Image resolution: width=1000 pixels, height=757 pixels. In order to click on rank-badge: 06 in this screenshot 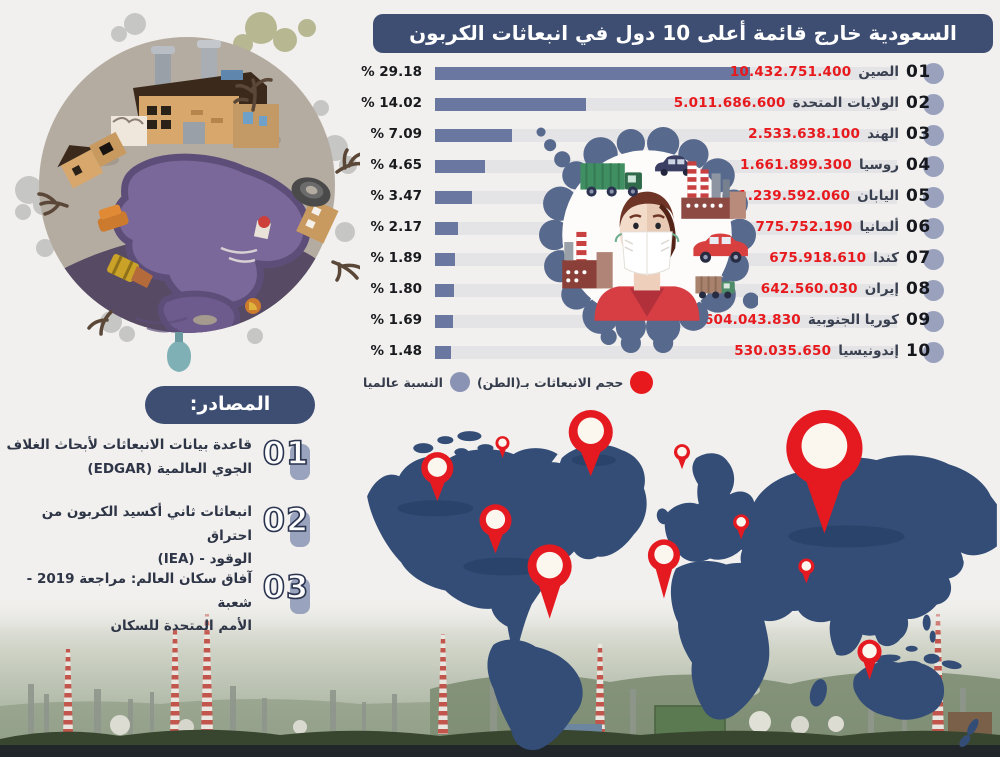, I will do `click(925, 228)`.